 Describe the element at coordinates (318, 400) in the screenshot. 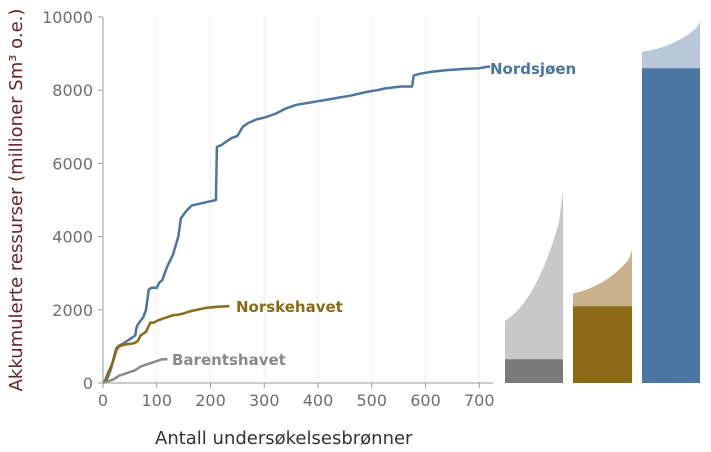

I see `x-tick-label: 400` at that location.